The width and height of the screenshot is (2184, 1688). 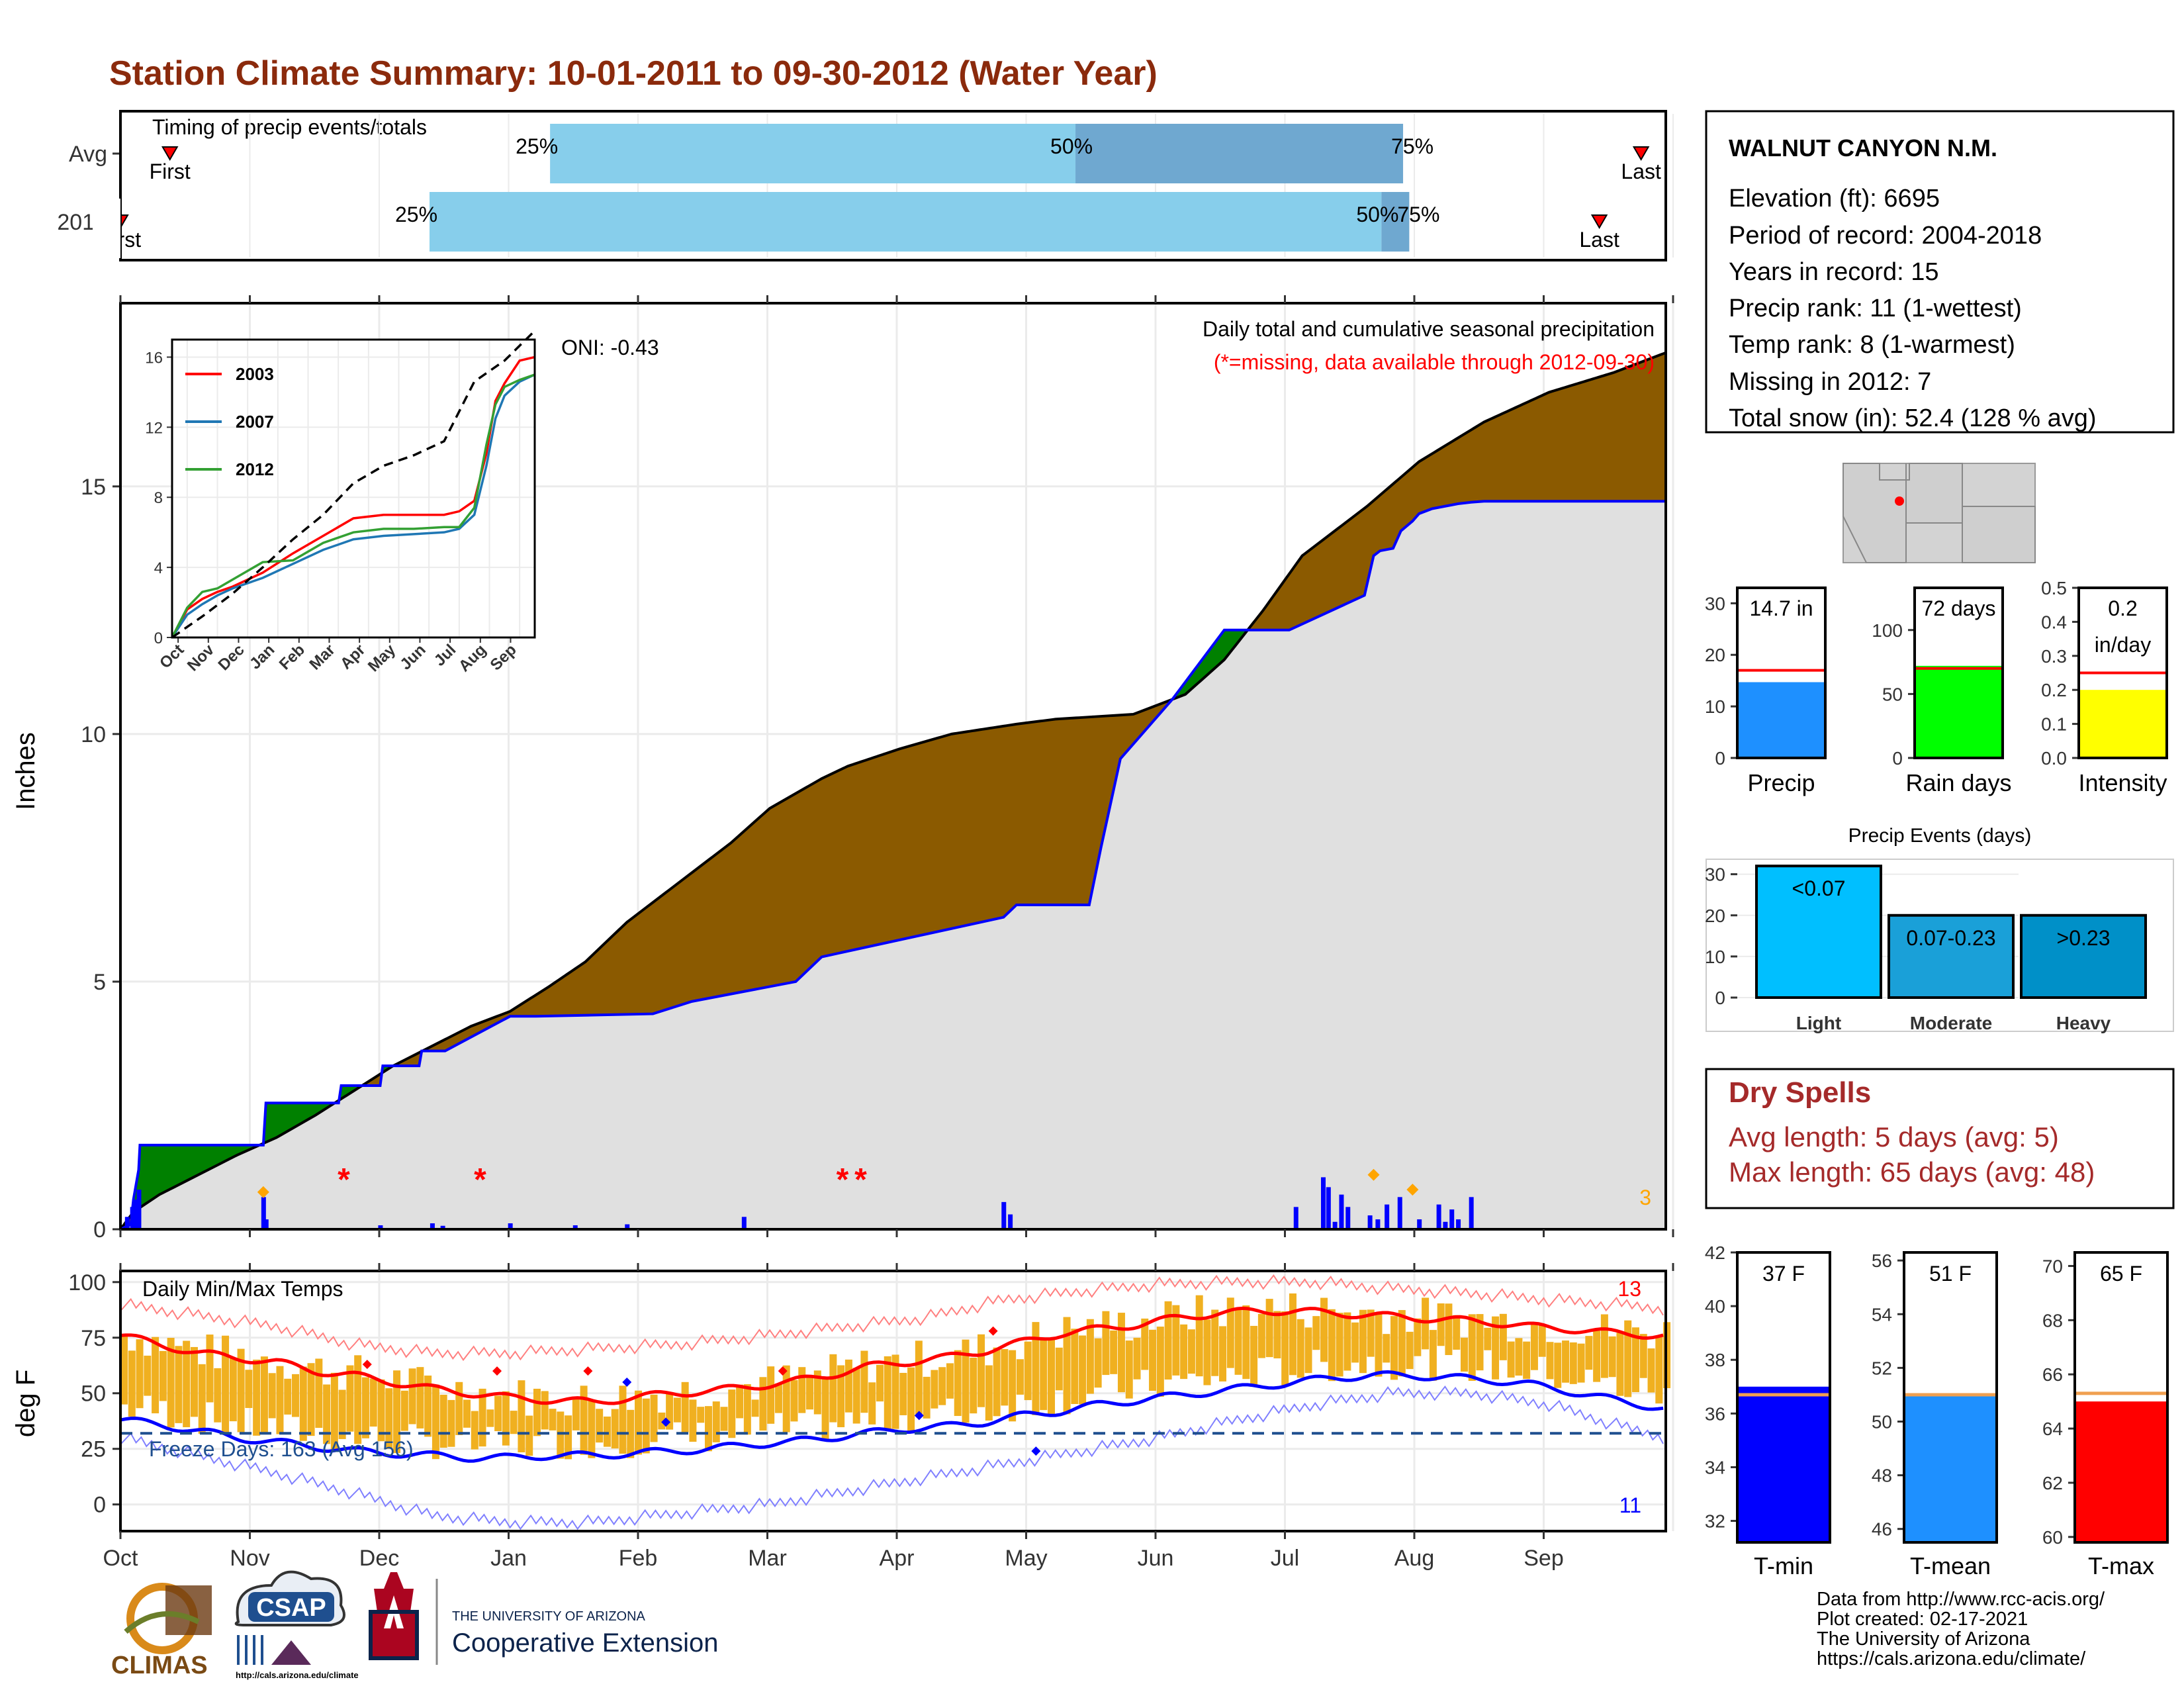 I want to click on timing-last-label: Last, so click(x=1641, y=171).